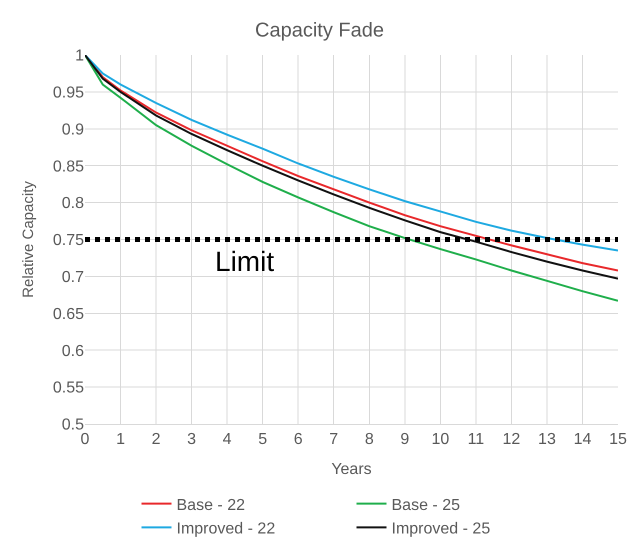 Image resolution: width=639 pixels, height=557 pixels. Describe the element at coordinates (547, 439) in the screenshot. I see `x-tick-label: 13` at that location.